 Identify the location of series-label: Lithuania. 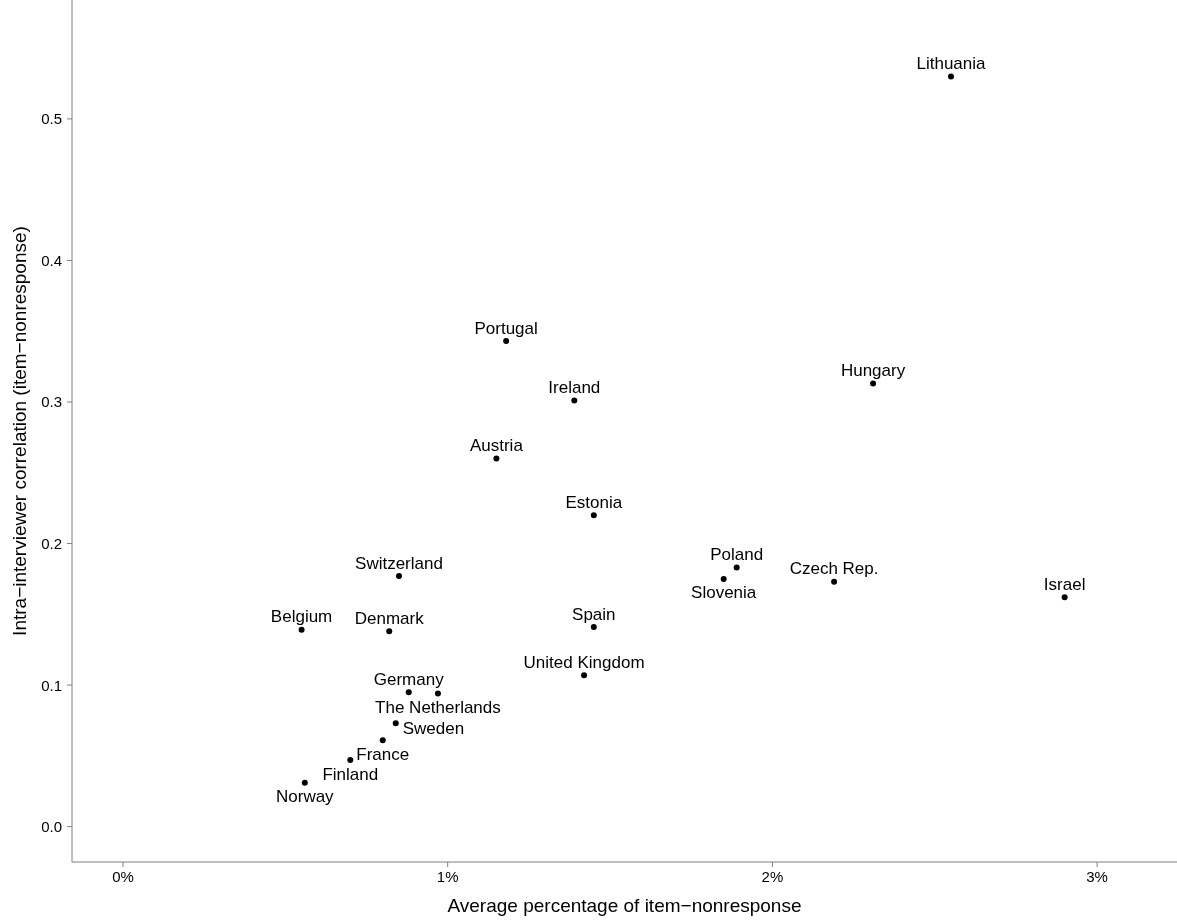
(951, 63).